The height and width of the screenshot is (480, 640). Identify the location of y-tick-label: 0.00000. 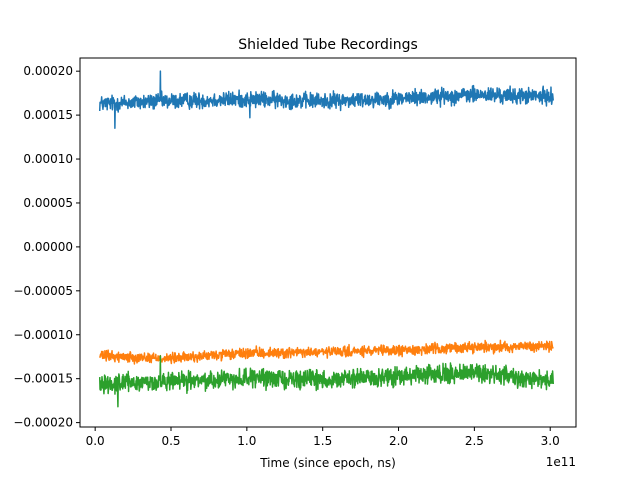
(48, 247).